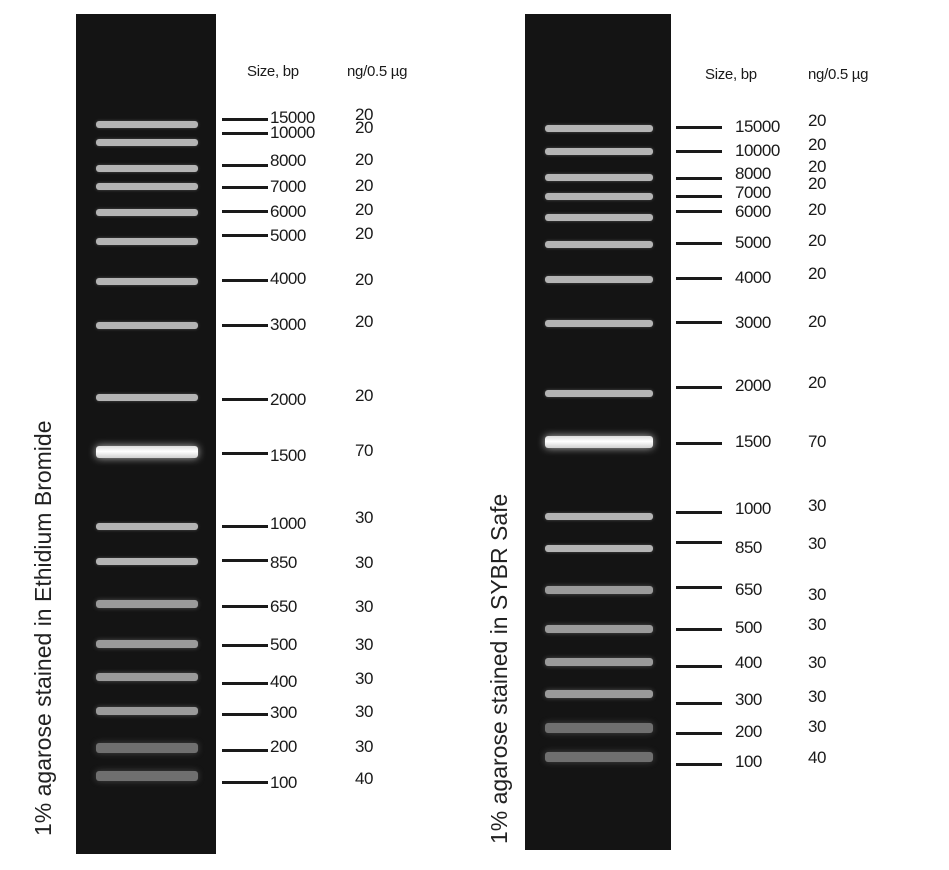 The image size is (949, 870). I want to click on marker-size-label: 650, so click(748, 589).